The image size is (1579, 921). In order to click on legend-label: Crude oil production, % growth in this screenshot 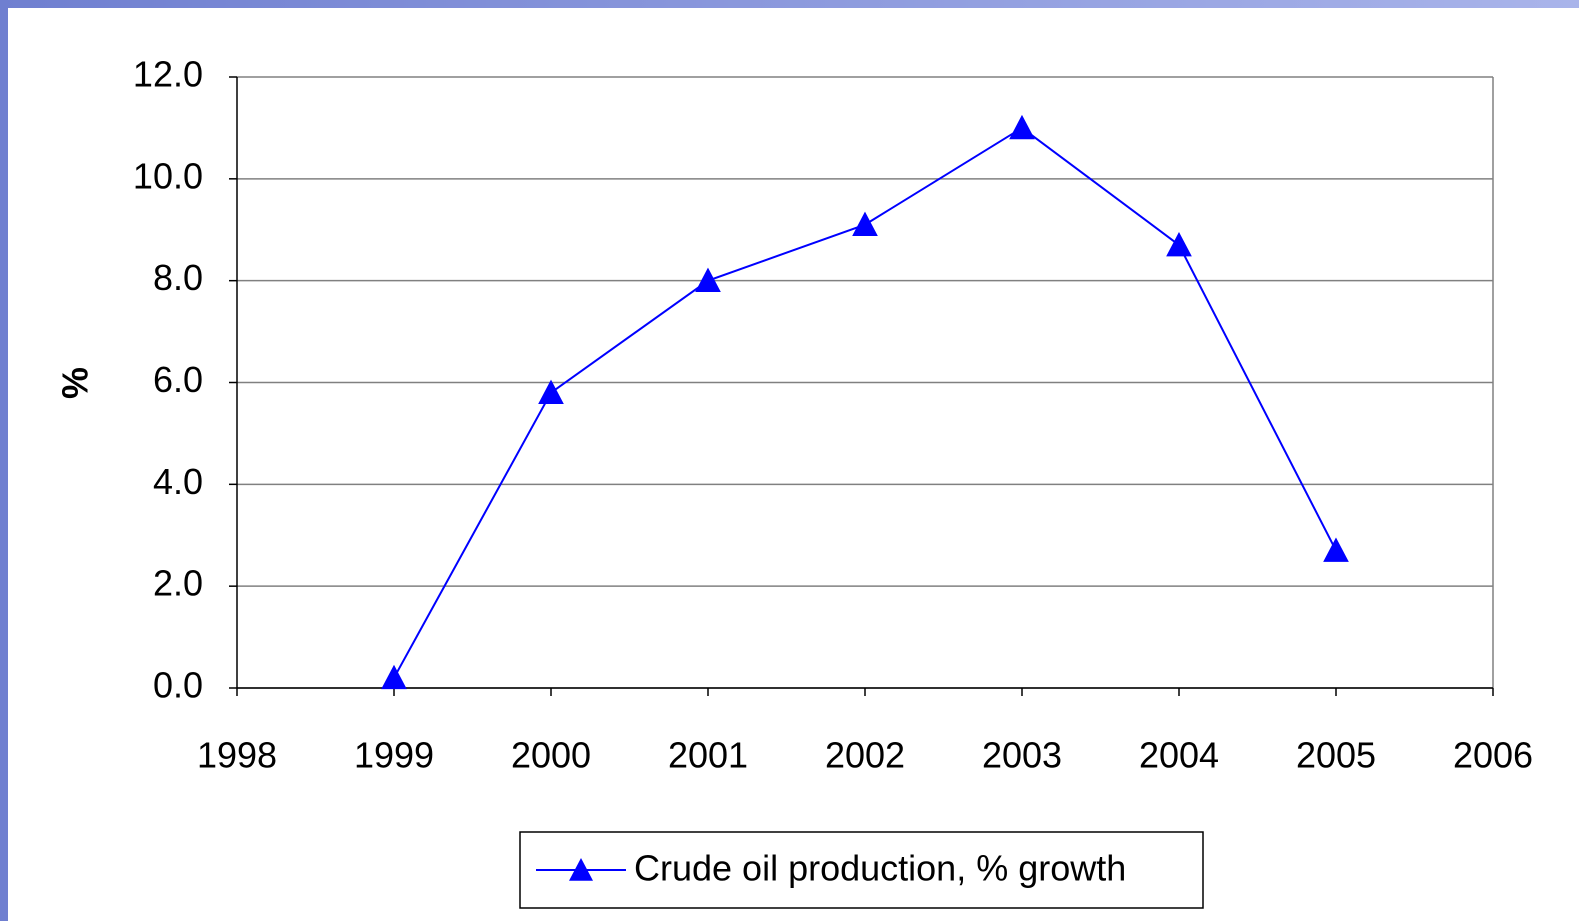, I will do `click(880, 868)`.